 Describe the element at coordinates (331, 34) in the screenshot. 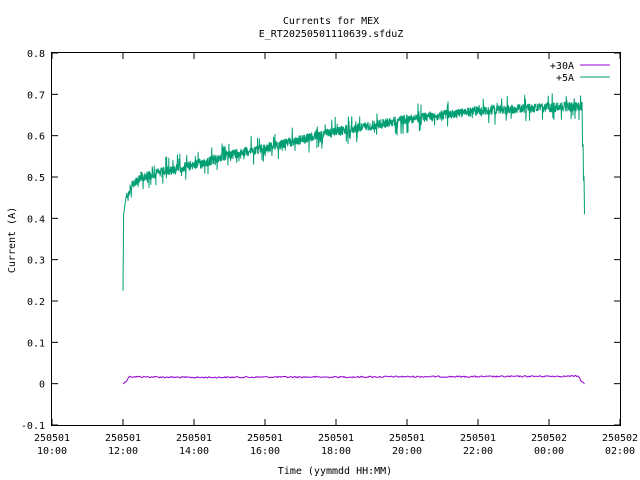

I see `chart-subtitle: E_RT20250501110639.sfduZ` at that location.